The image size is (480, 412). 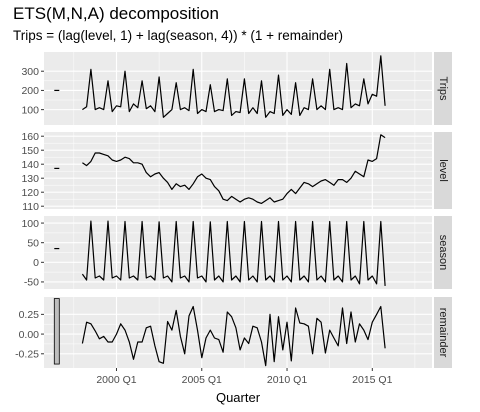 What do you see at coordinates (202, 380) in the screenshot?
I see `x-tick-label: 2005 Q1` at bounding box center [202, 380].